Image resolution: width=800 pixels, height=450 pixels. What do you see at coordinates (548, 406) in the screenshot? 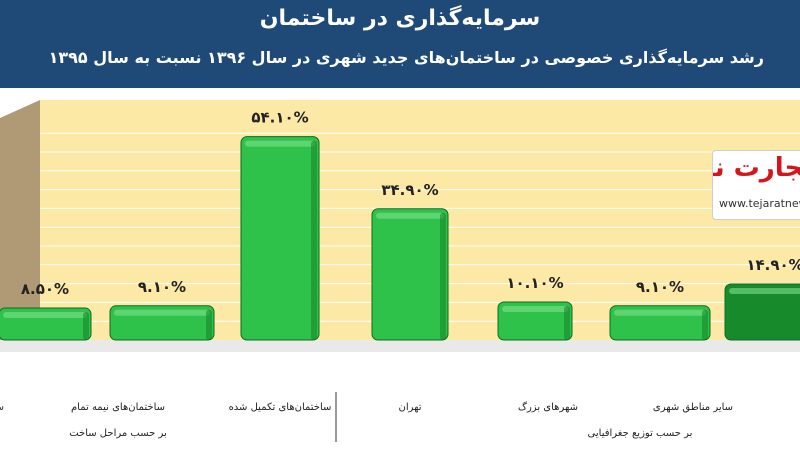
I see `category-label: شهرهای بزرگ` at bounding box center [548, 406].